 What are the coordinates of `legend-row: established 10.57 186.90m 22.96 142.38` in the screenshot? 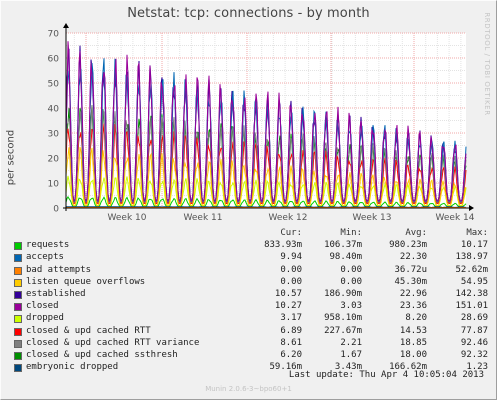 It's located at (252, 294).